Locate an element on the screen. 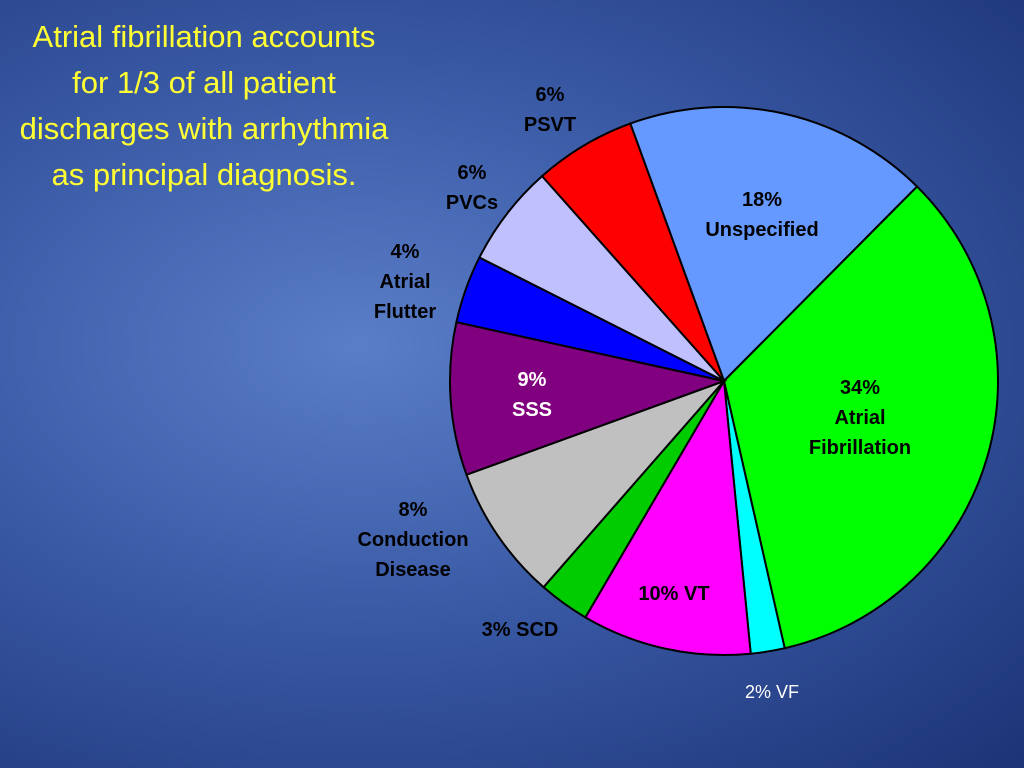 This screenshot has height=768, width=1024. slice-value-label: 8% is located at coordinates (413, 510).